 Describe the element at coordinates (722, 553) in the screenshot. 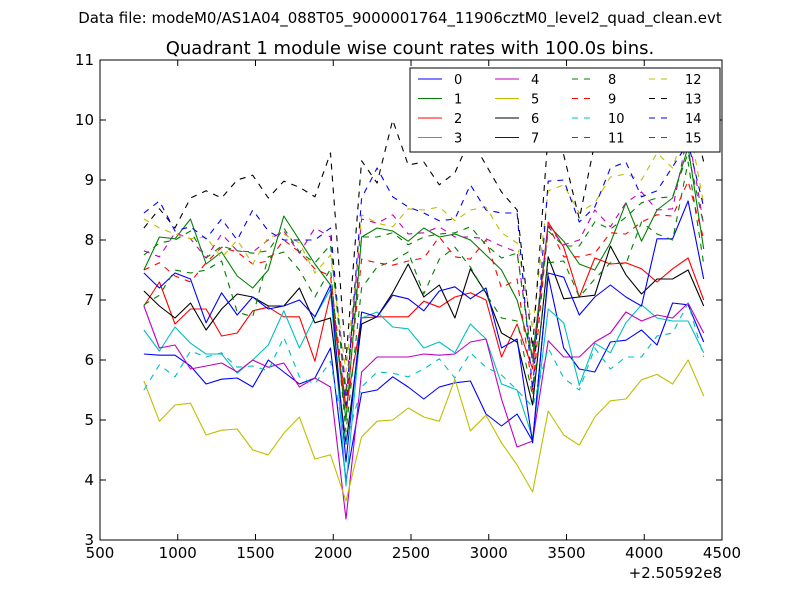

I see `x-tick-label: 4500` at that location.